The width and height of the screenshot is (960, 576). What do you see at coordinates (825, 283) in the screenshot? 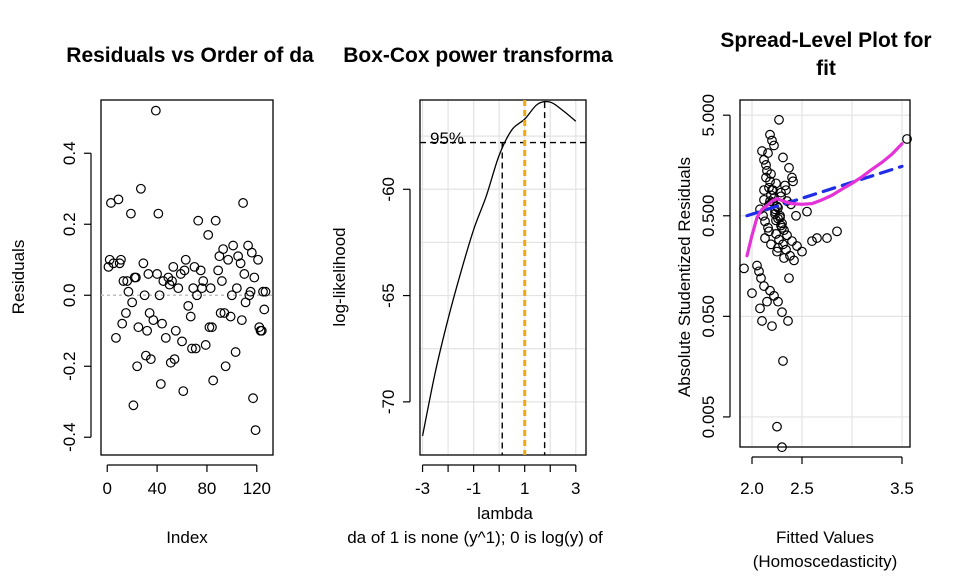
I see `p3-points` at bounding box center [825, 283].